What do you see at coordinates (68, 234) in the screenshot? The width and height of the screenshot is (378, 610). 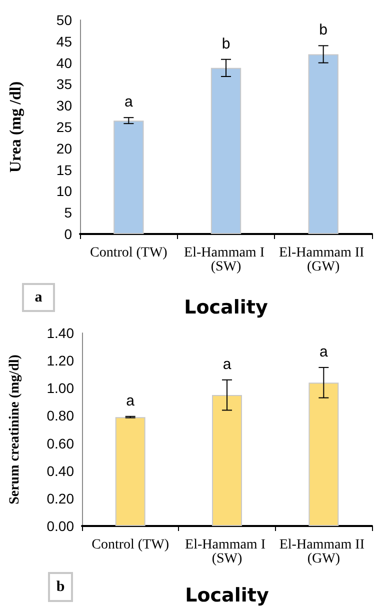 I see `y-tick-label: 0` at bounding box center [68, 234].